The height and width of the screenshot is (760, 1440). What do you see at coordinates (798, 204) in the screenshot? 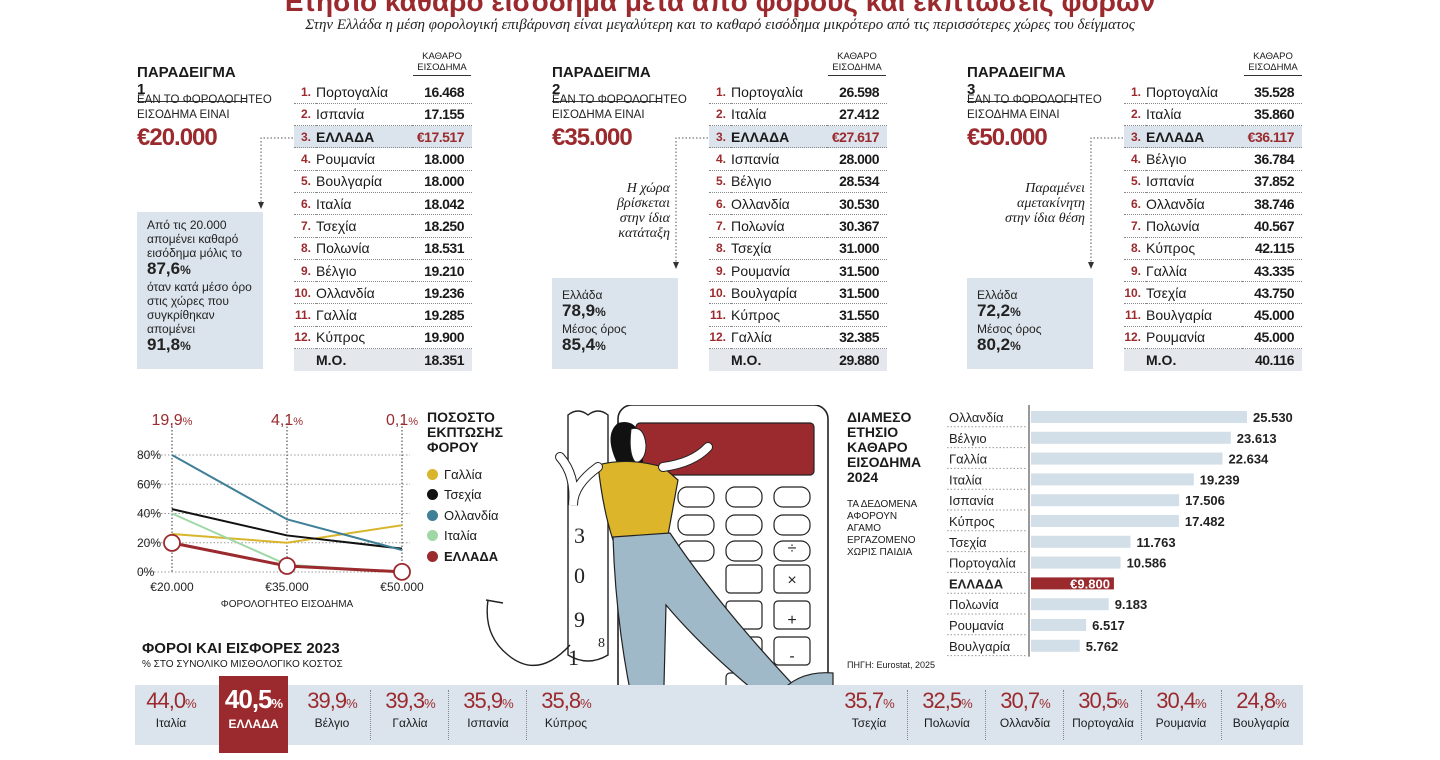
I see `table-row: 6. Ολλανδία 30.530` at bounding box center [798, 204].